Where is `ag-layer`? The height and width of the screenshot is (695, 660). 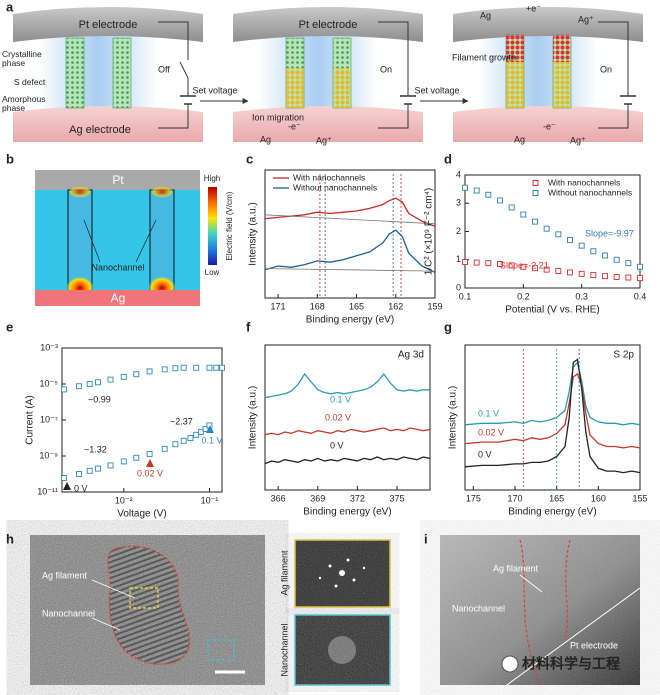
ag-layer is located at coordinates (117, 298).